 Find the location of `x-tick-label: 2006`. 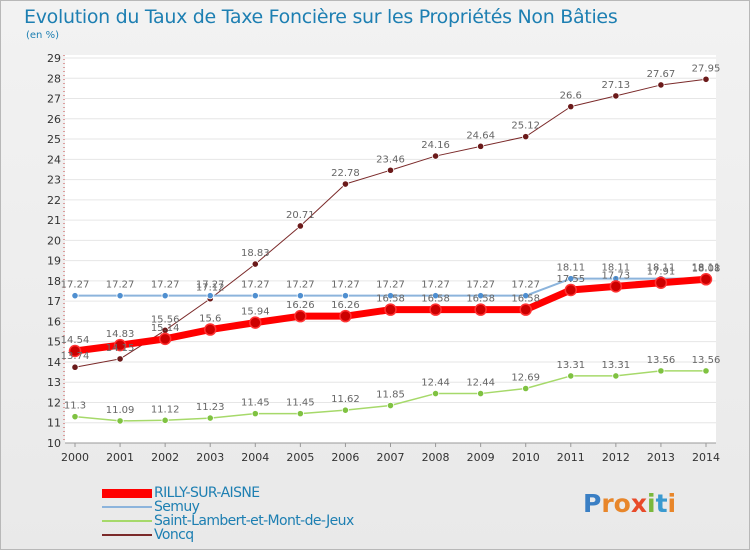

x-tick-label: 2006 is located at coordinates (345, 457).